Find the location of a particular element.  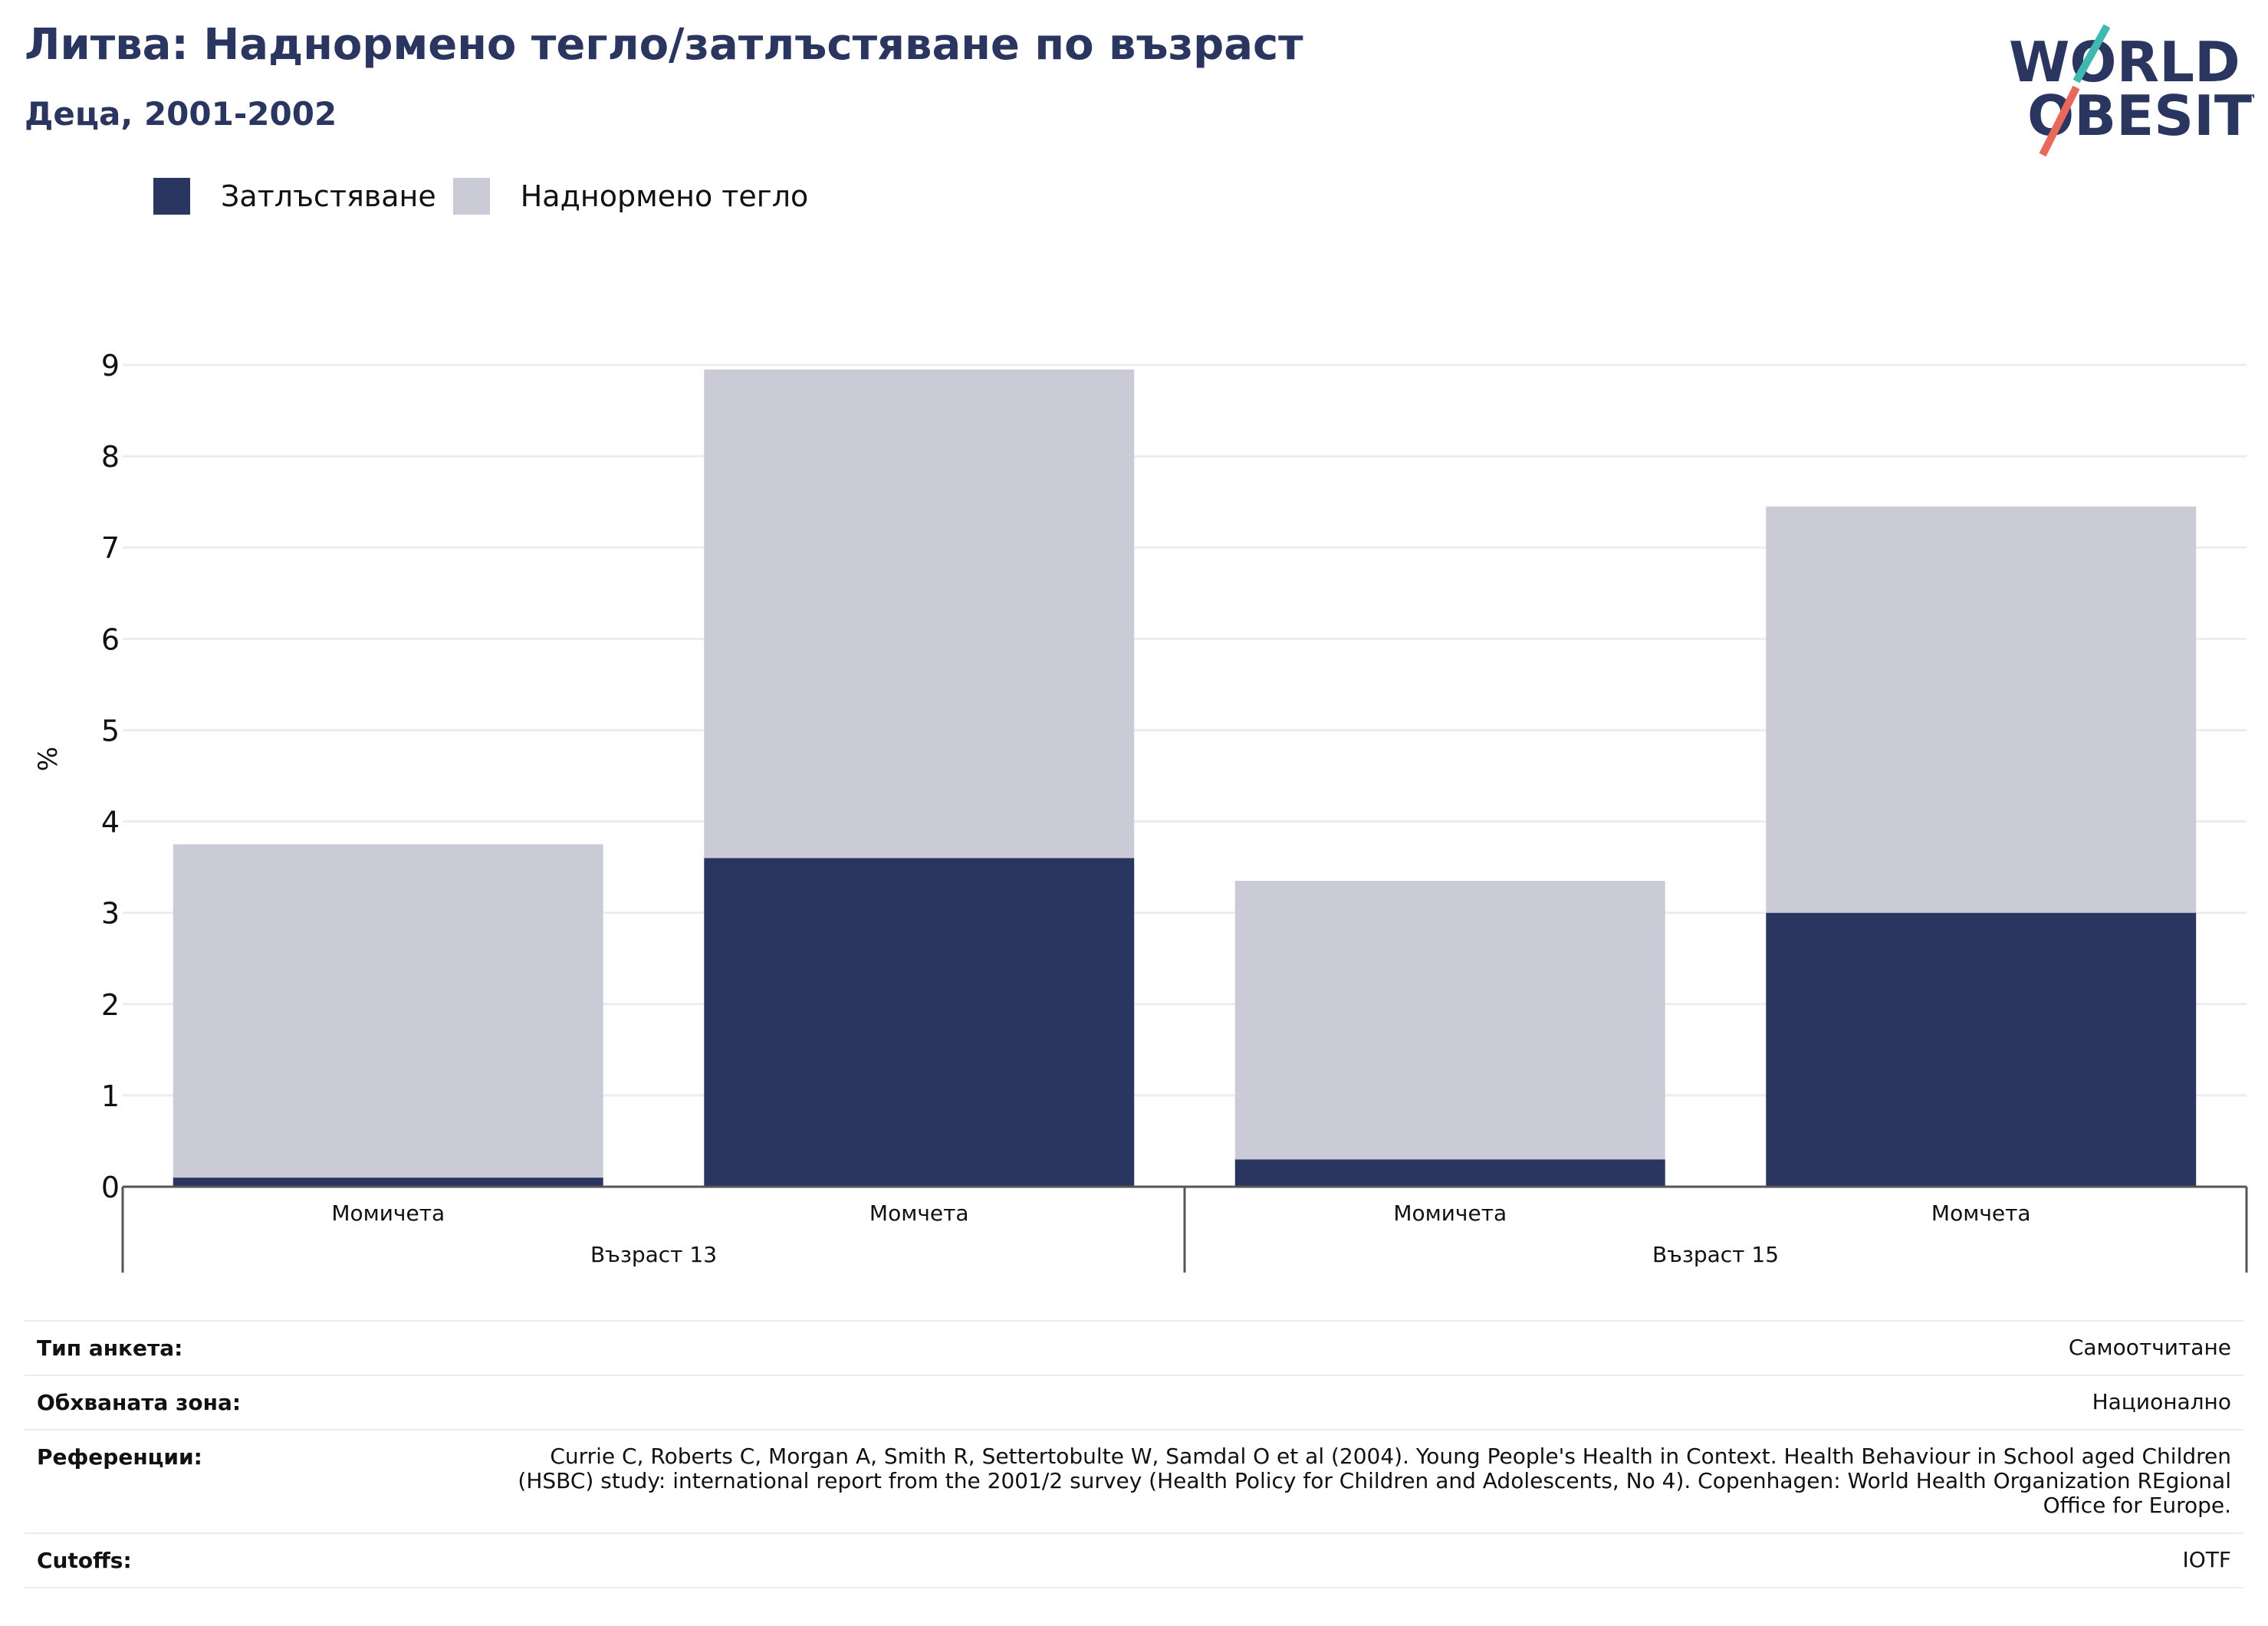

world-obesity-logo: WORLD OBESITY is located at coordinates (2131, 91).